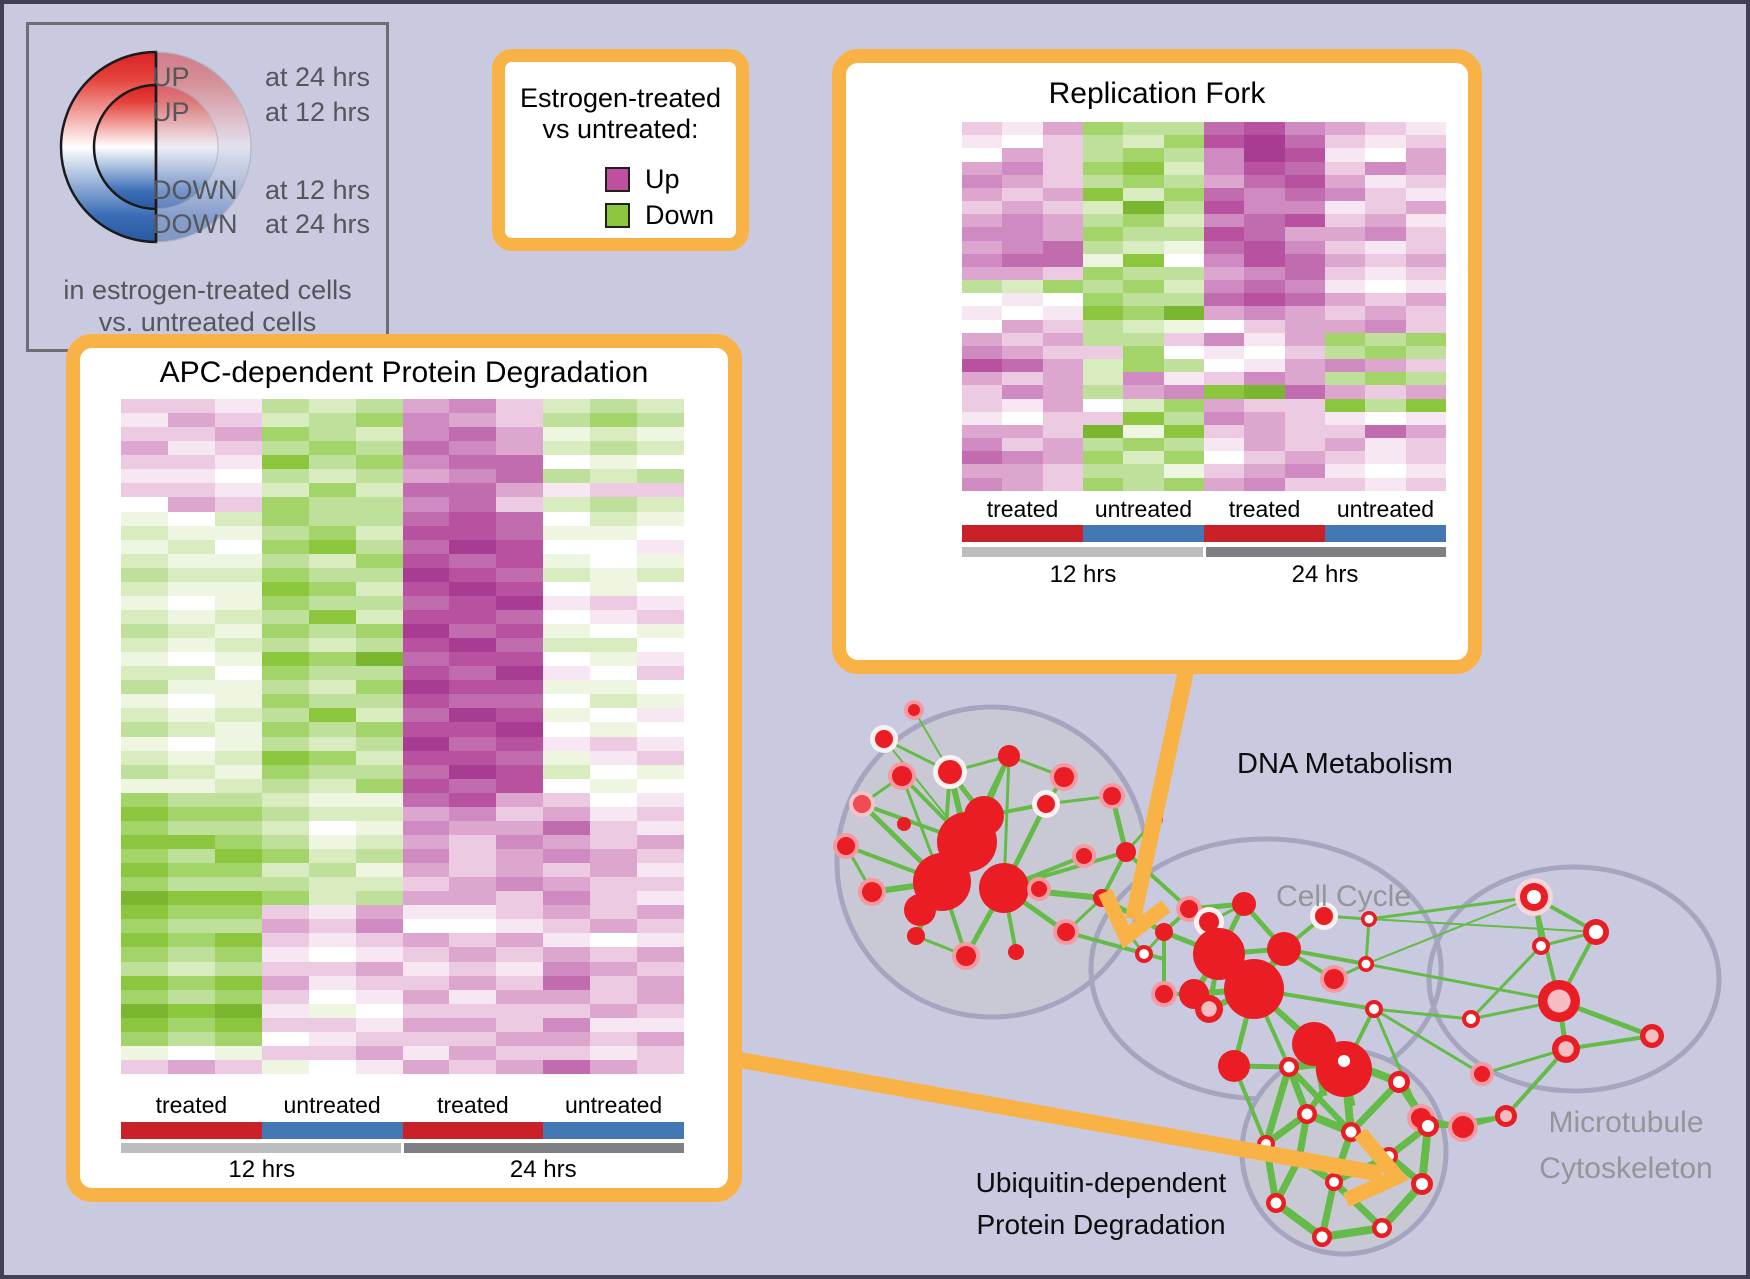  What do you see at coordinates (1061, 1117) in the screenshot?
I see `arrow-apc-to-ubiquitin` at bounding box center [1061, 1117].